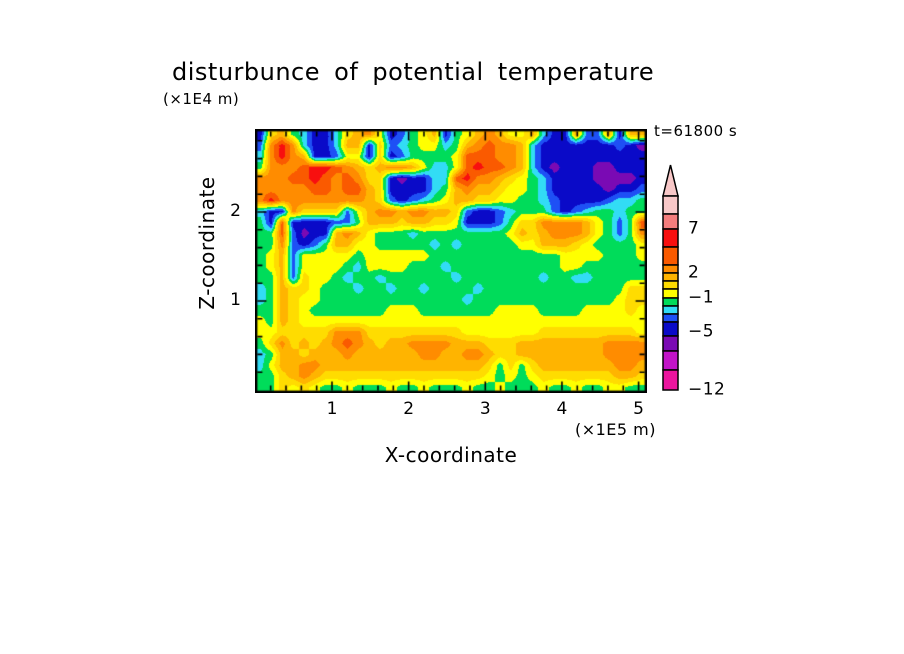  I want to click on y-axis-unit: (×1E4 m), so click(201, 99).